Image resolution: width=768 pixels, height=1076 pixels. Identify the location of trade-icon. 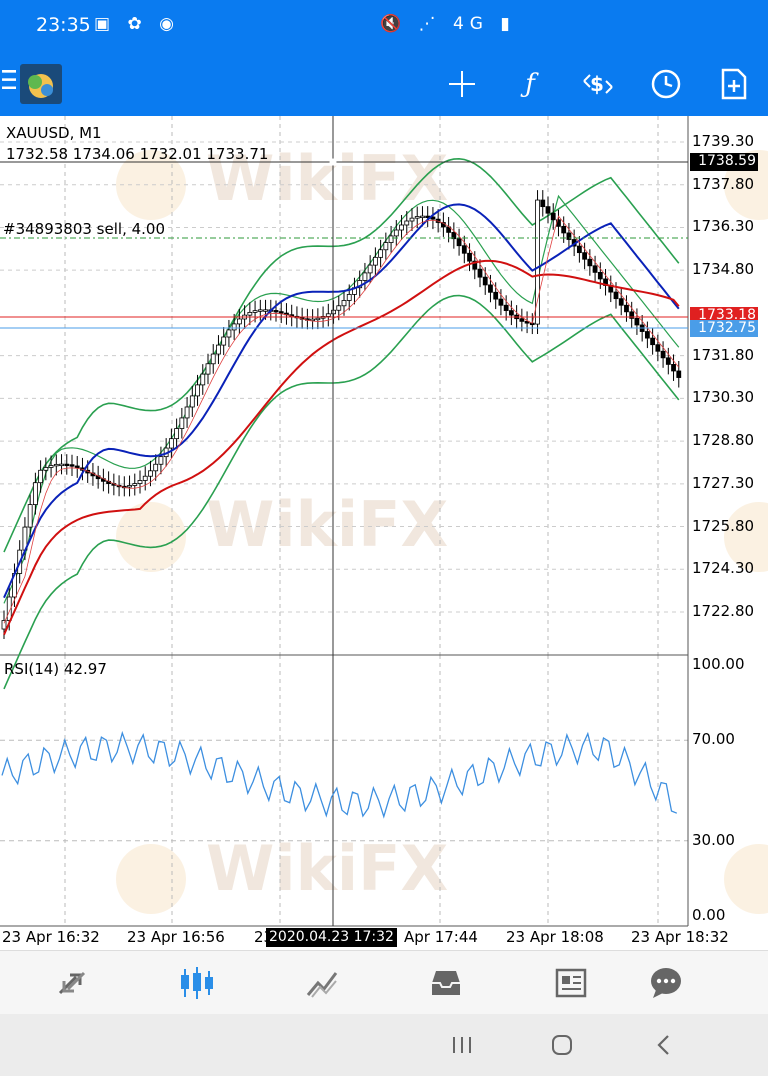
(322, 983).